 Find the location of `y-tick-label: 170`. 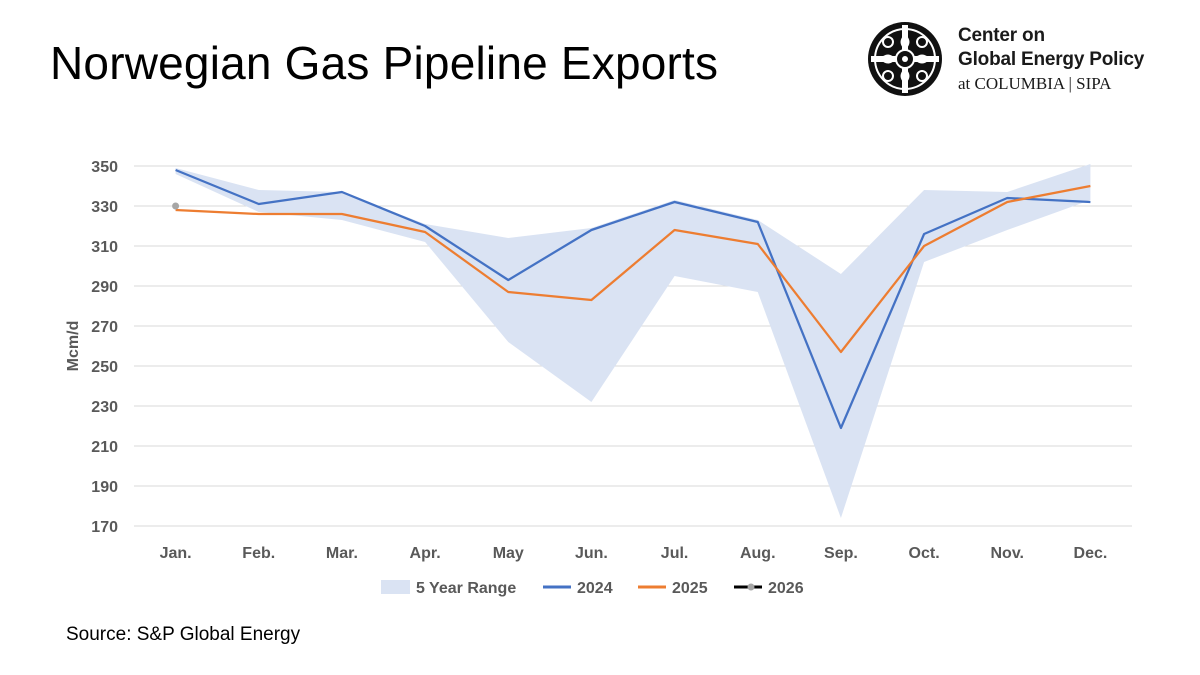

y-tick-label: 170 is located at coordinates (104, 527).